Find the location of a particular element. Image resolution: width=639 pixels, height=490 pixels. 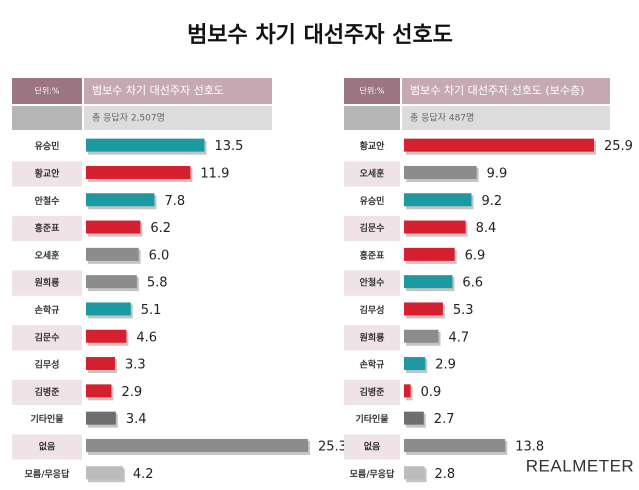

value-label: 2.8 is located at coordinates (445, 474).